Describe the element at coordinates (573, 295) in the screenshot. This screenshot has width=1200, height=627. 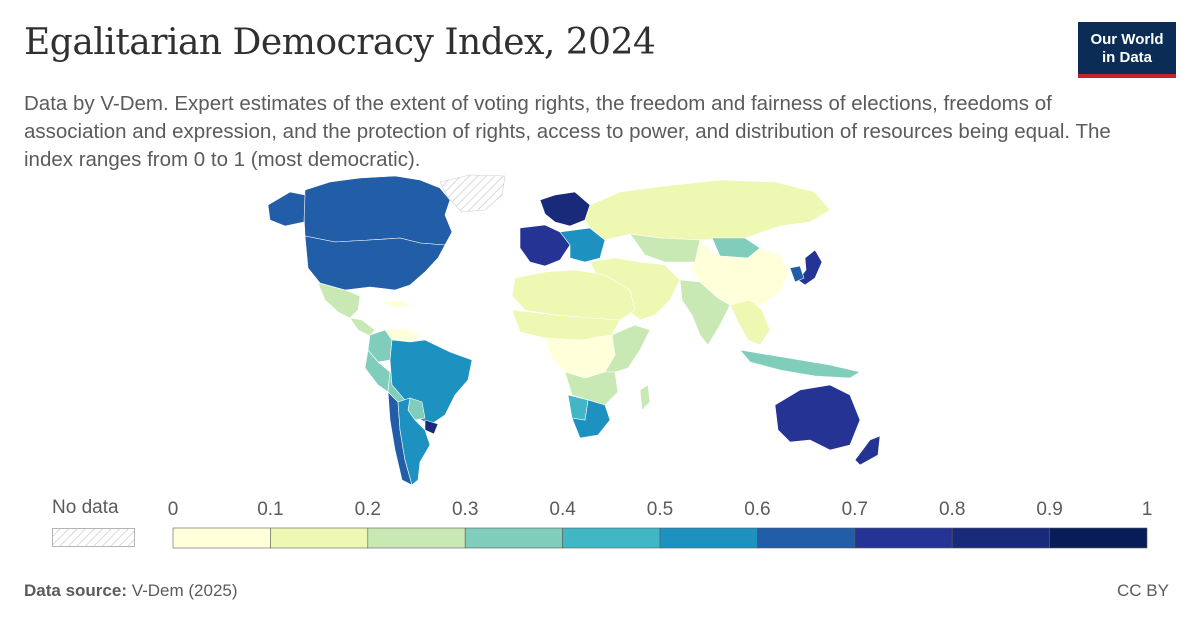
I see `map-region-north-africa` at that location.